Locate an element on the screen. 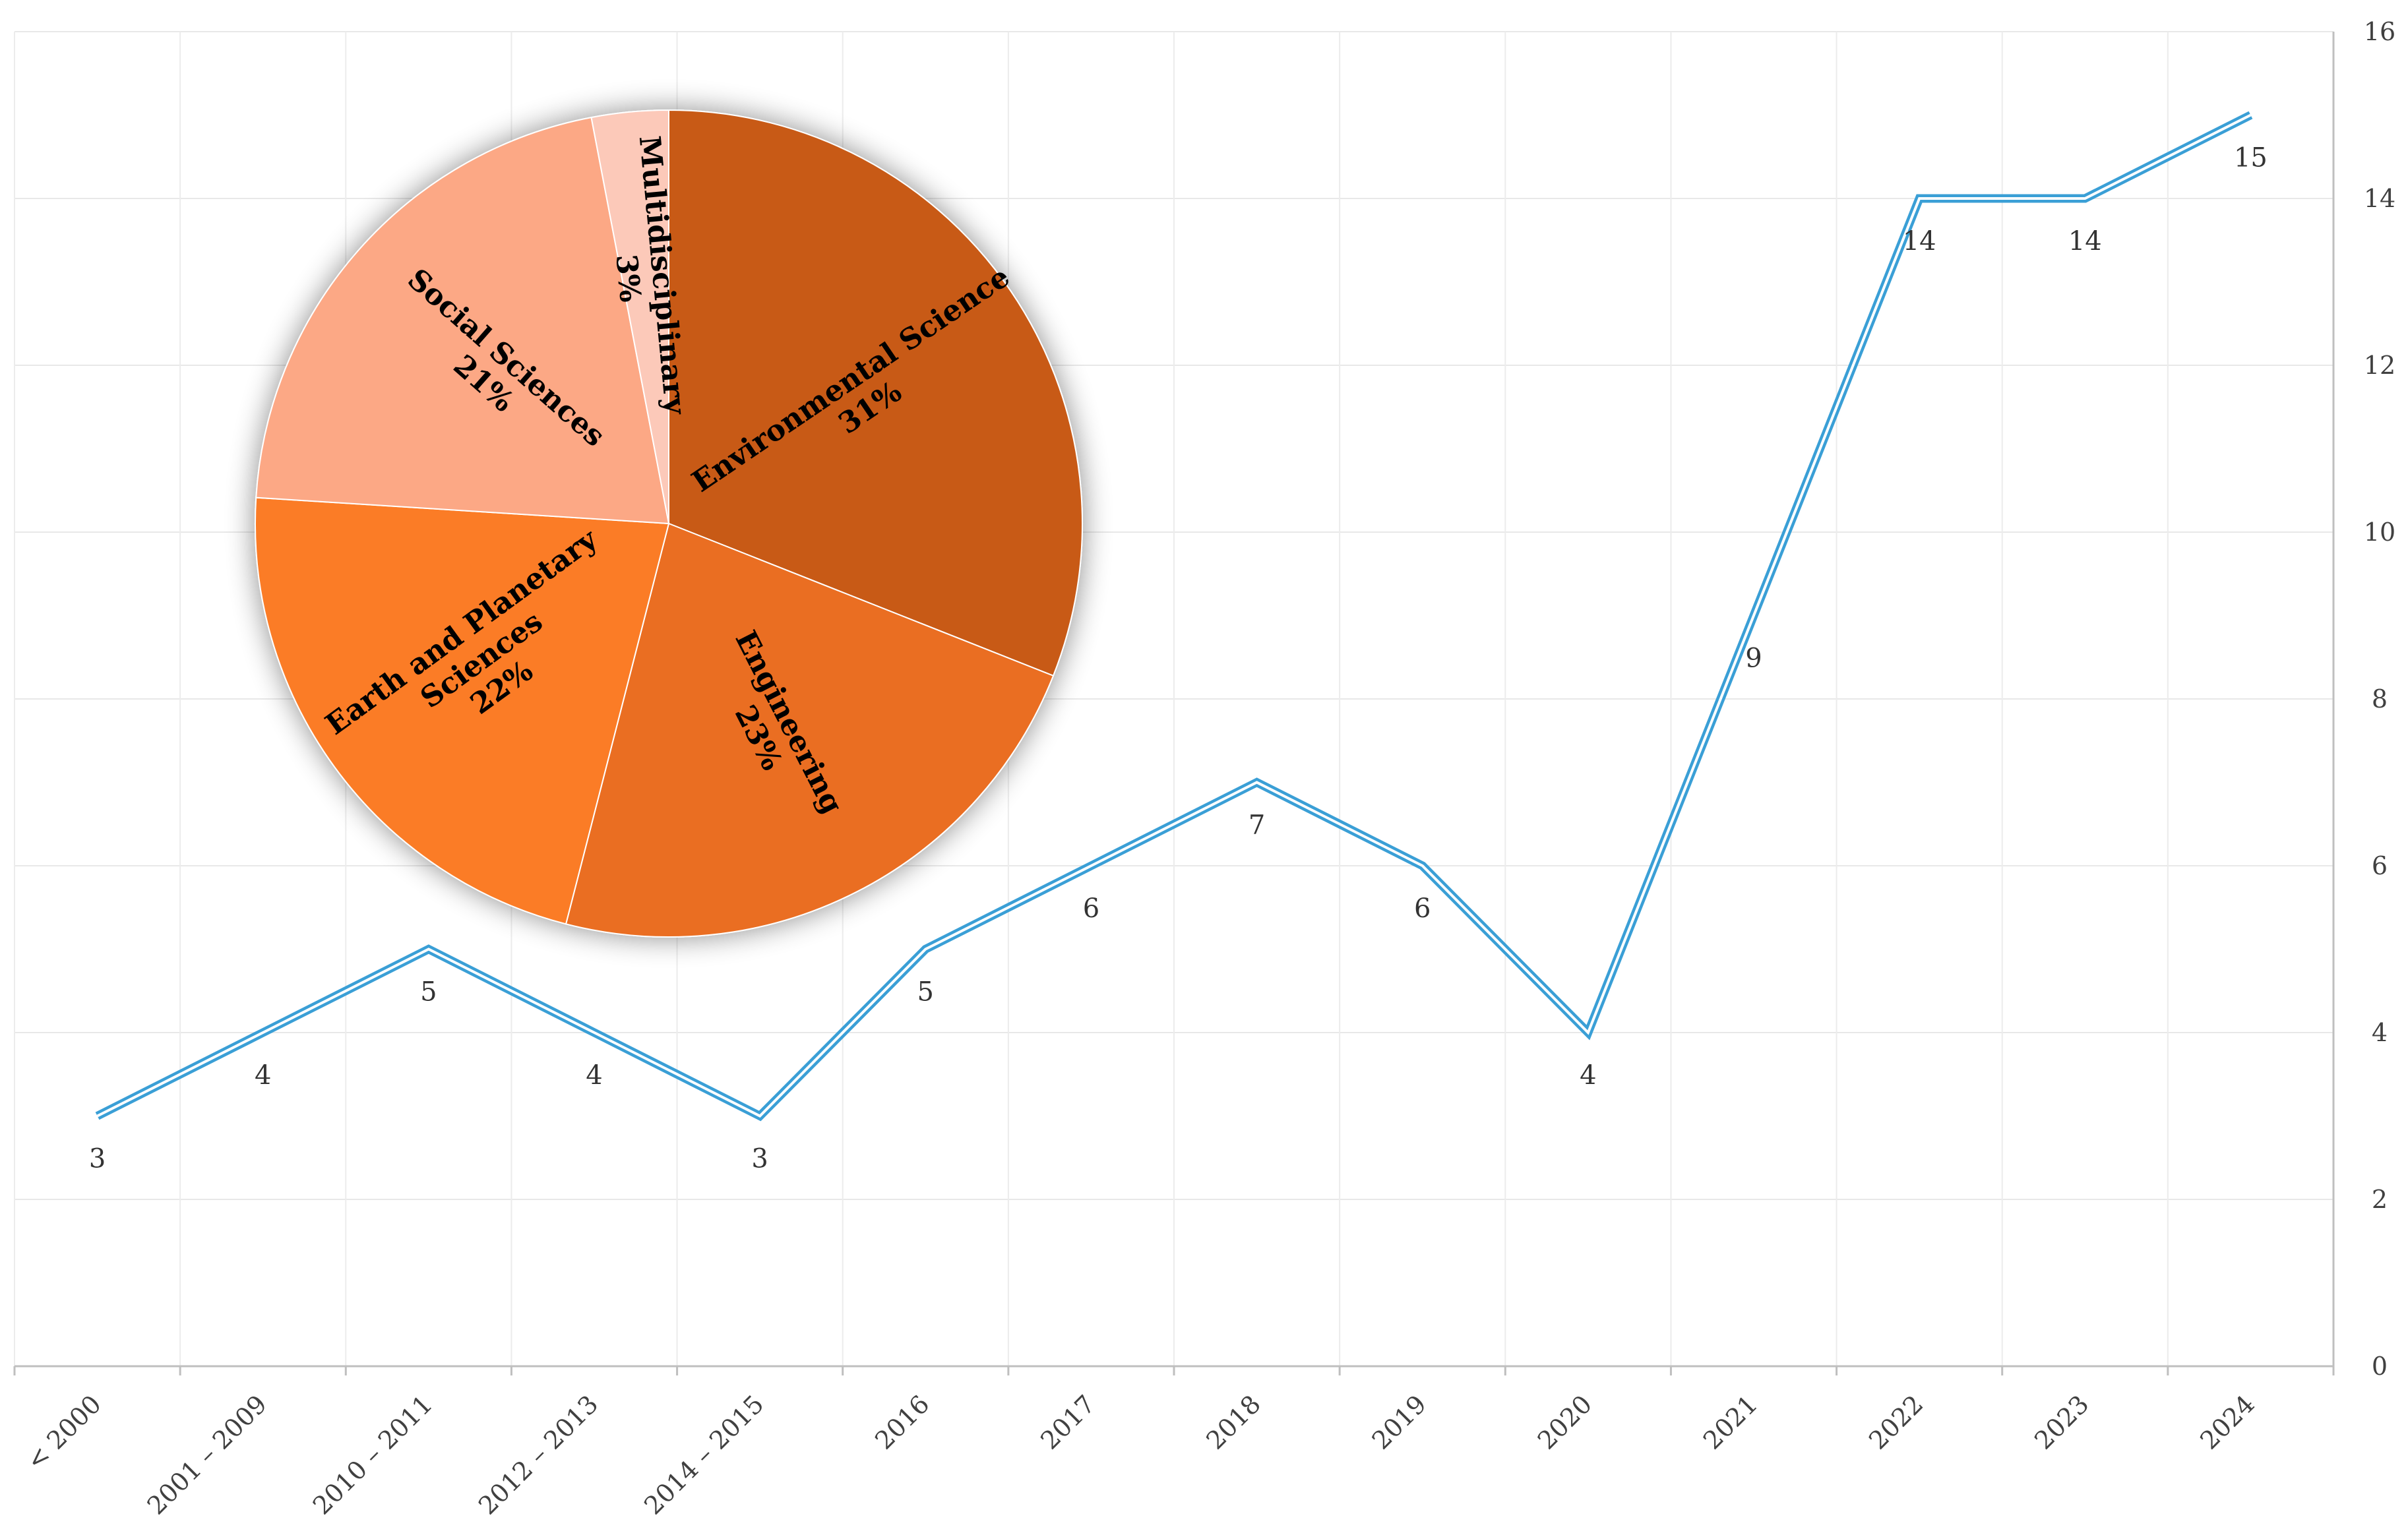  x-tick-label: 2012 – 2013 is located at coordinates (538, 1454).